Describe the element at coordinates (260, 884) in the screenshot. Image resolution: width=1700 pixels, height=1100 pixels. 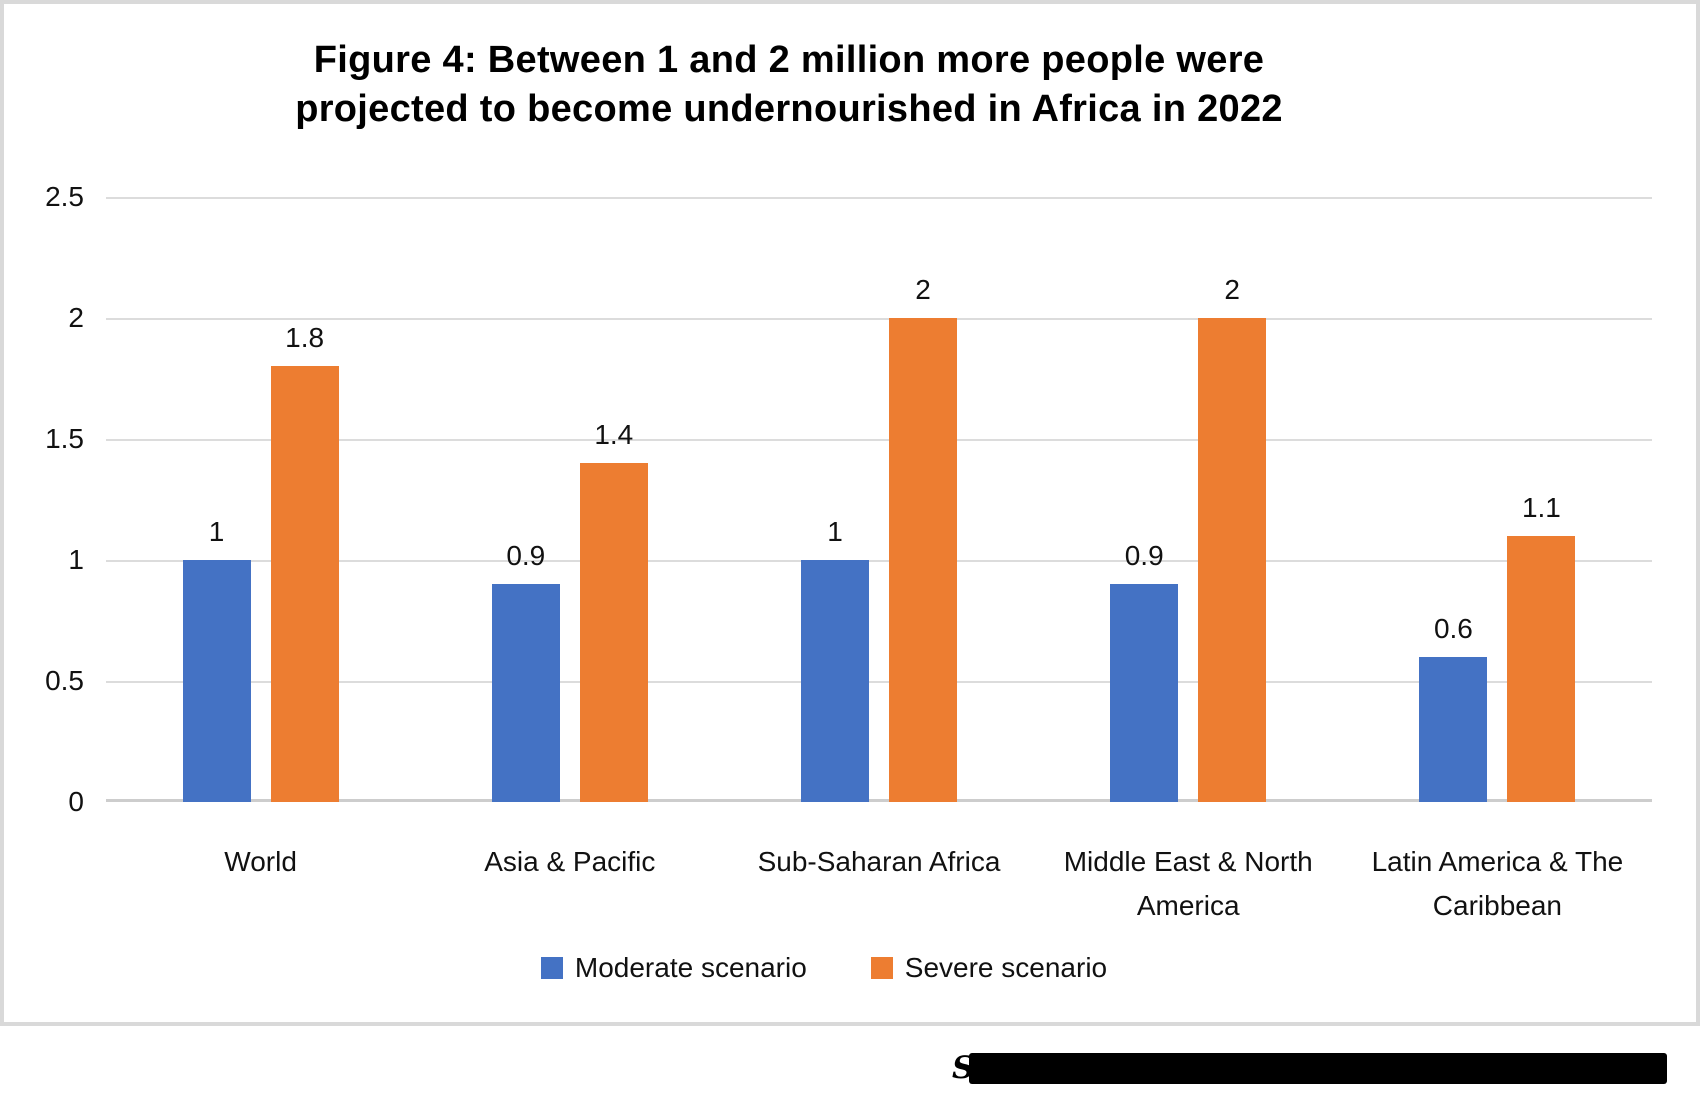
I see `category-label: World` at that location.